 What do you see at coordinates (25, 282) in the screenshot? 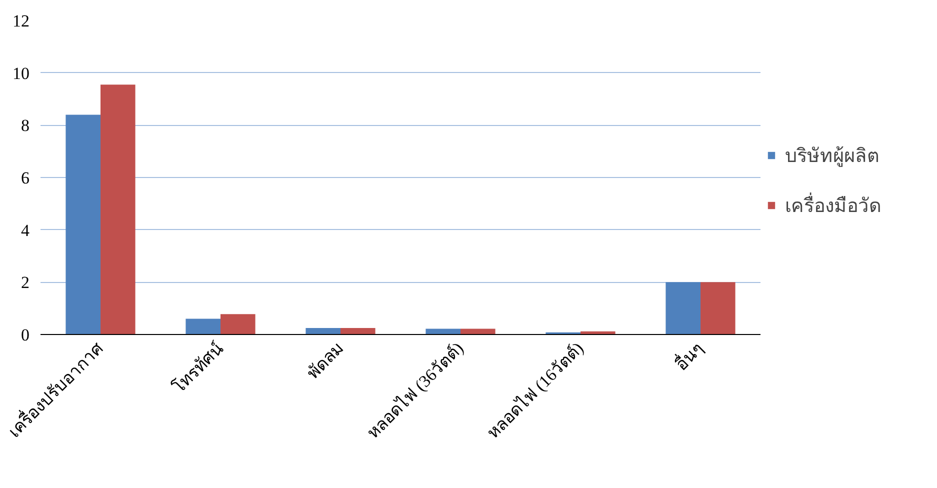
I see `y-tick-label: 2` at bounding box center [25, 282].